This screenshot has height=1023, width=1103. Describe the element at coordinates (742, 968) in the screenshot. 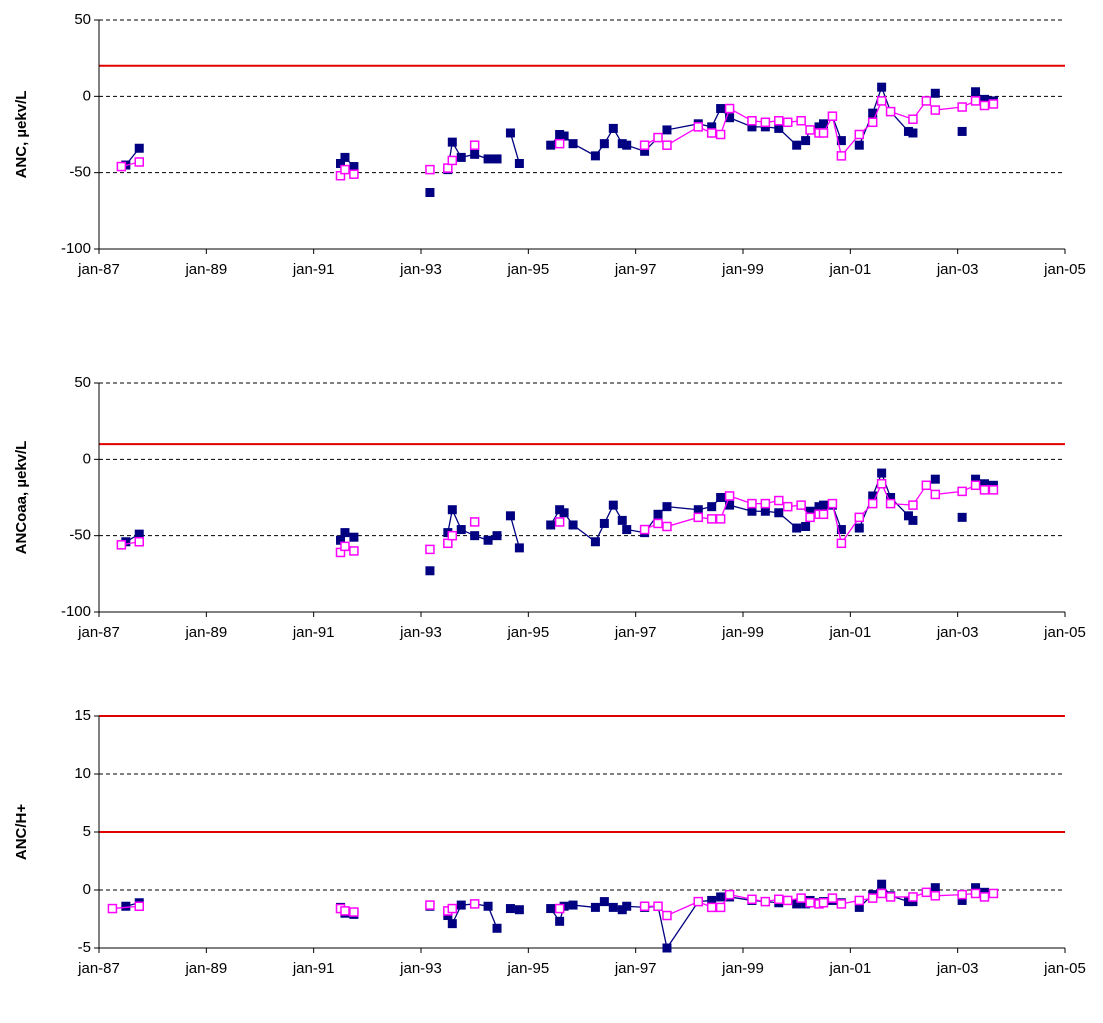

I see `x-tick-label: jan-99` at that location.